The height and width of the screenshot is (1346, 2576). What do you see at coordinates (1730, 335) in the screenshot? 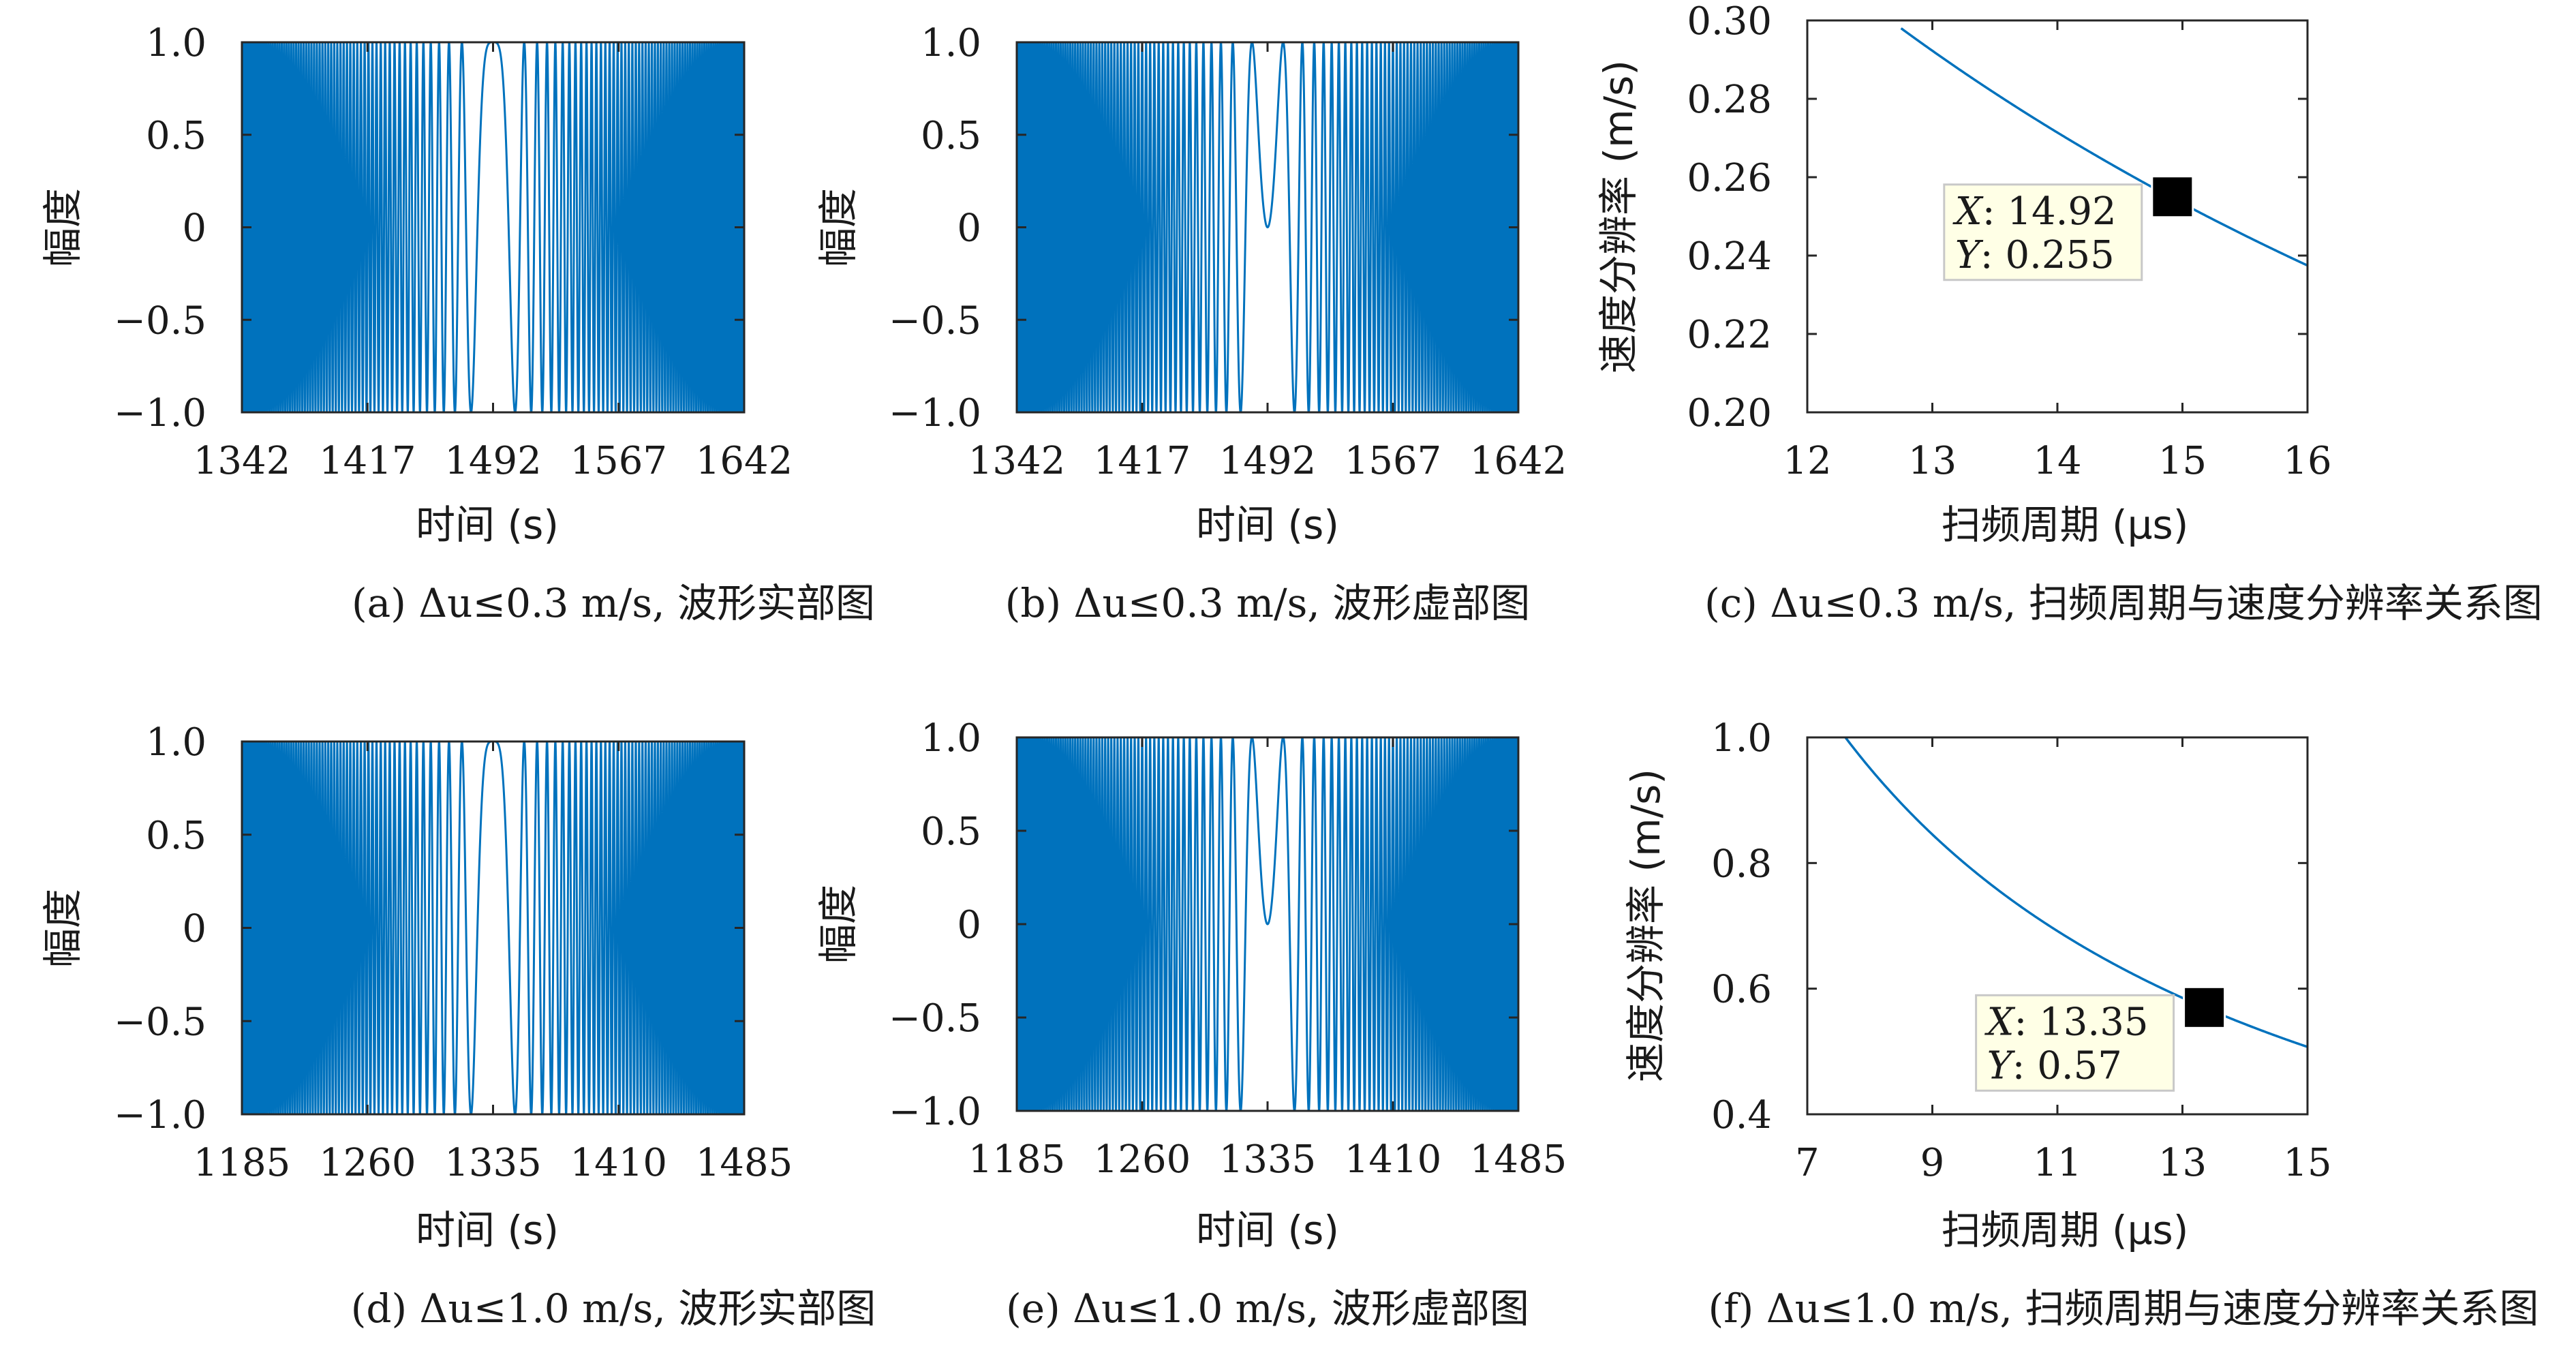
I see `ytick-label: 0.22` at bounding box center [1730, 335].